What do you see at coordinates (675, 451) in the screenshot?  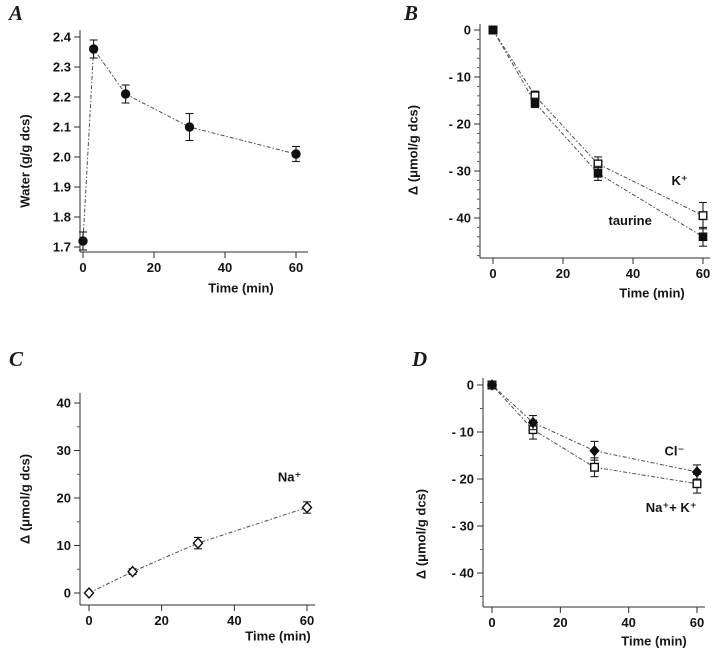 I see `series-label: Cl⁻` at bounding box center [675, 451].